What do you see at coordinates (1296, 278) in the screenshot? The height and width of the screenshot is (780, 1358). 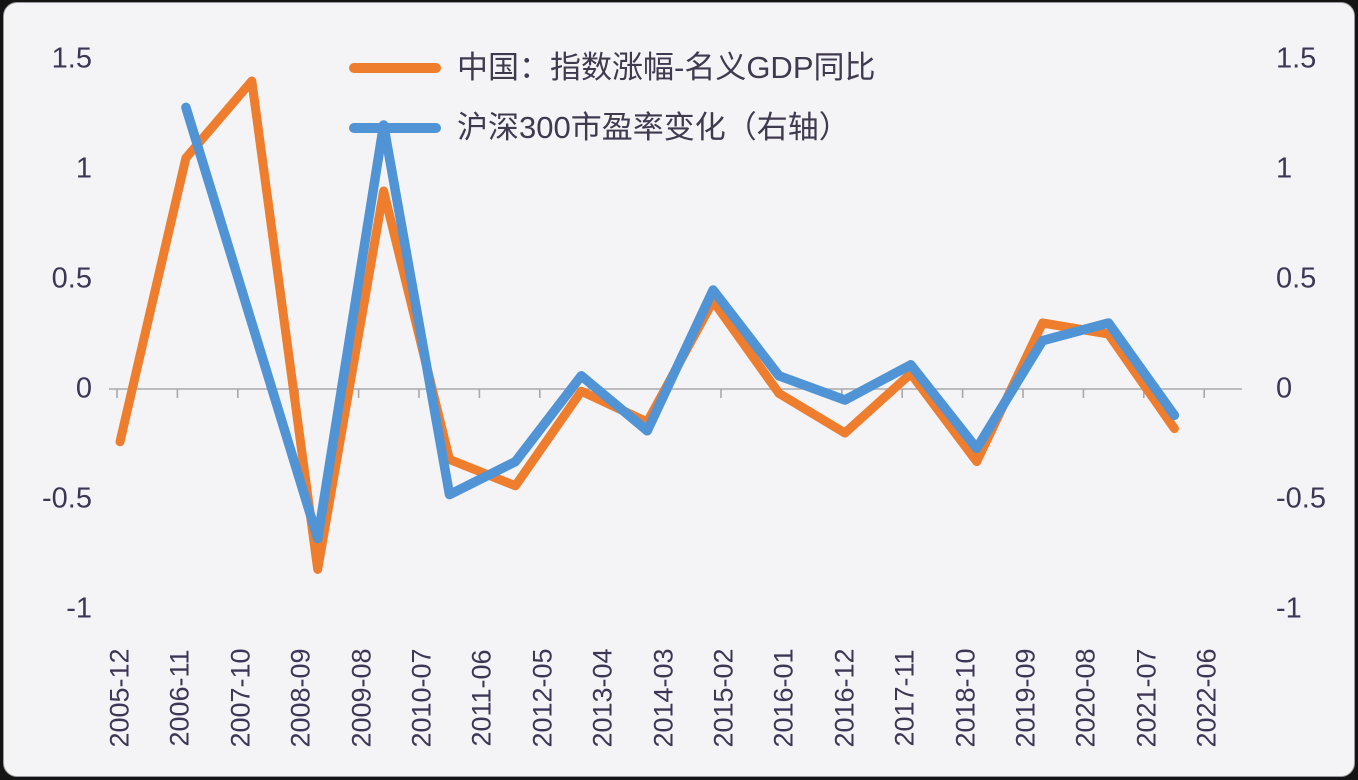 I see `y-axis-label-right: 0.5` at bounding box center [1296, 278].